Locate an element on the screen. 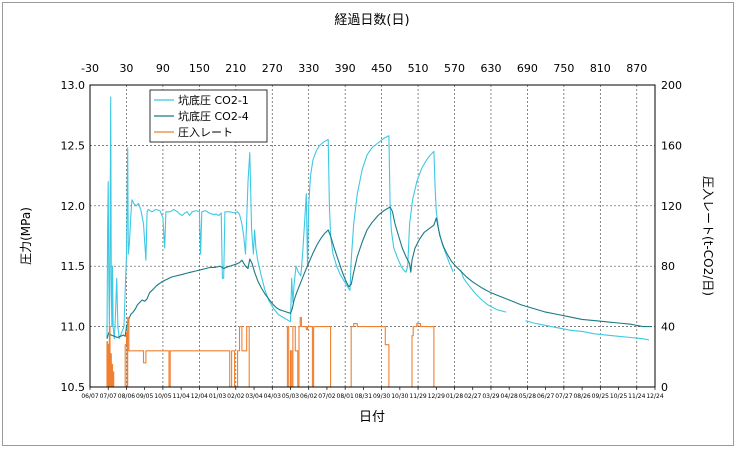 This screenshot has height=450, width=738. bottom-tick-label: 05/28 is located at coordinates (527, 396).